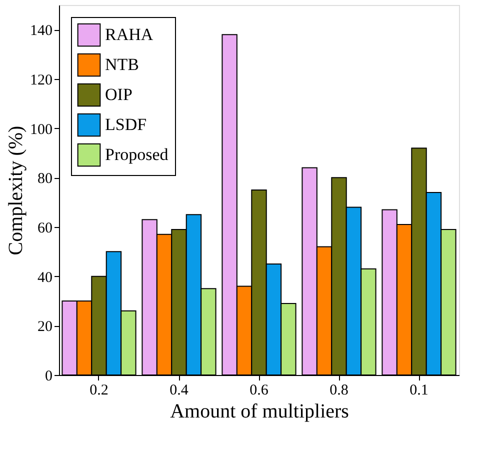 The height and width of the screenshot is (459, 481). What do you see at coordinates (259, 390) in the screenshot?
I see `x-tick-label: 0.6` at bounding box center [259, 390].